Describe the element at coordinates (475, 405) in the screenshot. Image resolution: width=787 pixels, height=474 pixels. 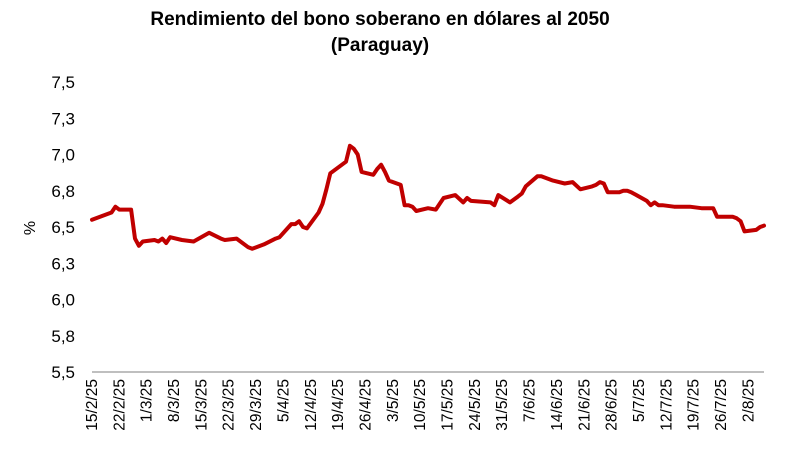
I see `x-tick-label: 24/5/25` at that location.